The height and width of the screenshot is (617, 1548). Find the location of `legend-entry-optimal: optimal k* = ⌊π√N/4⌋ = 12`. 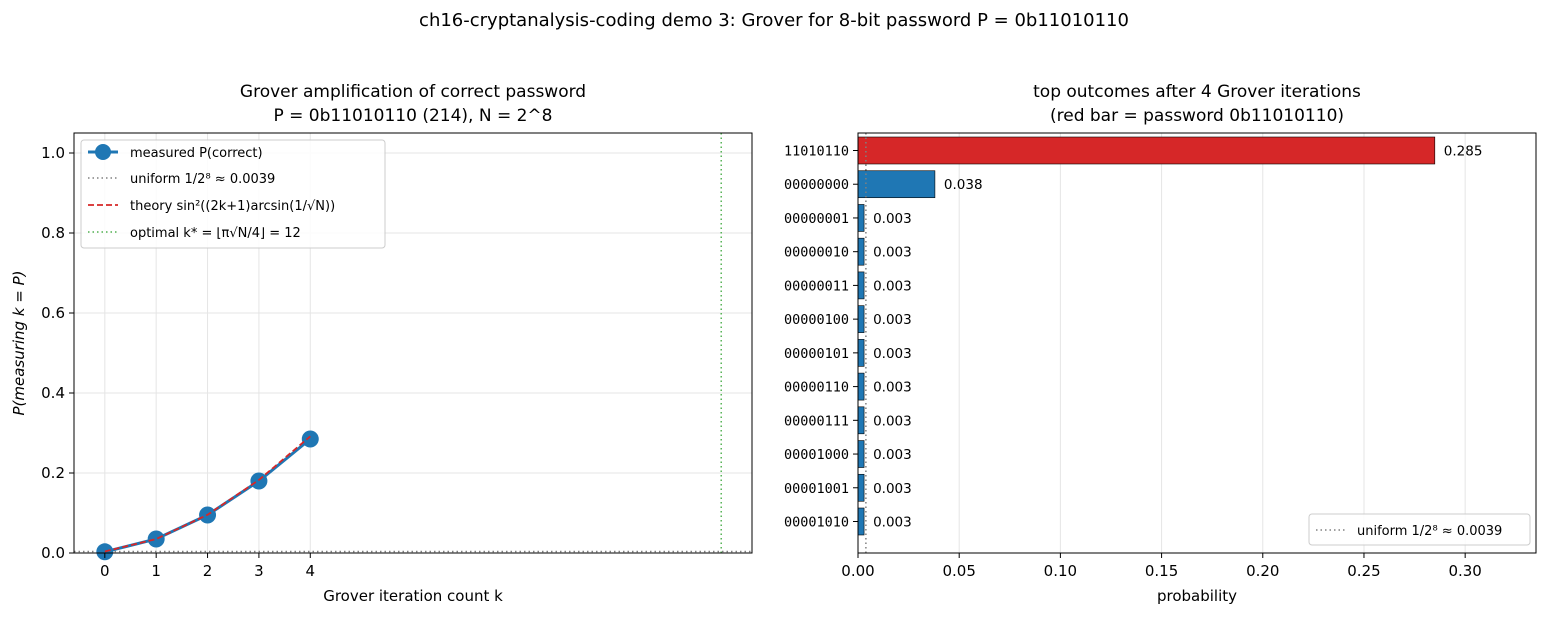

legend-entry-optimal: optimal k* = ⌊π√N/4⌋ = 12 is located at coordinates (194, 233).